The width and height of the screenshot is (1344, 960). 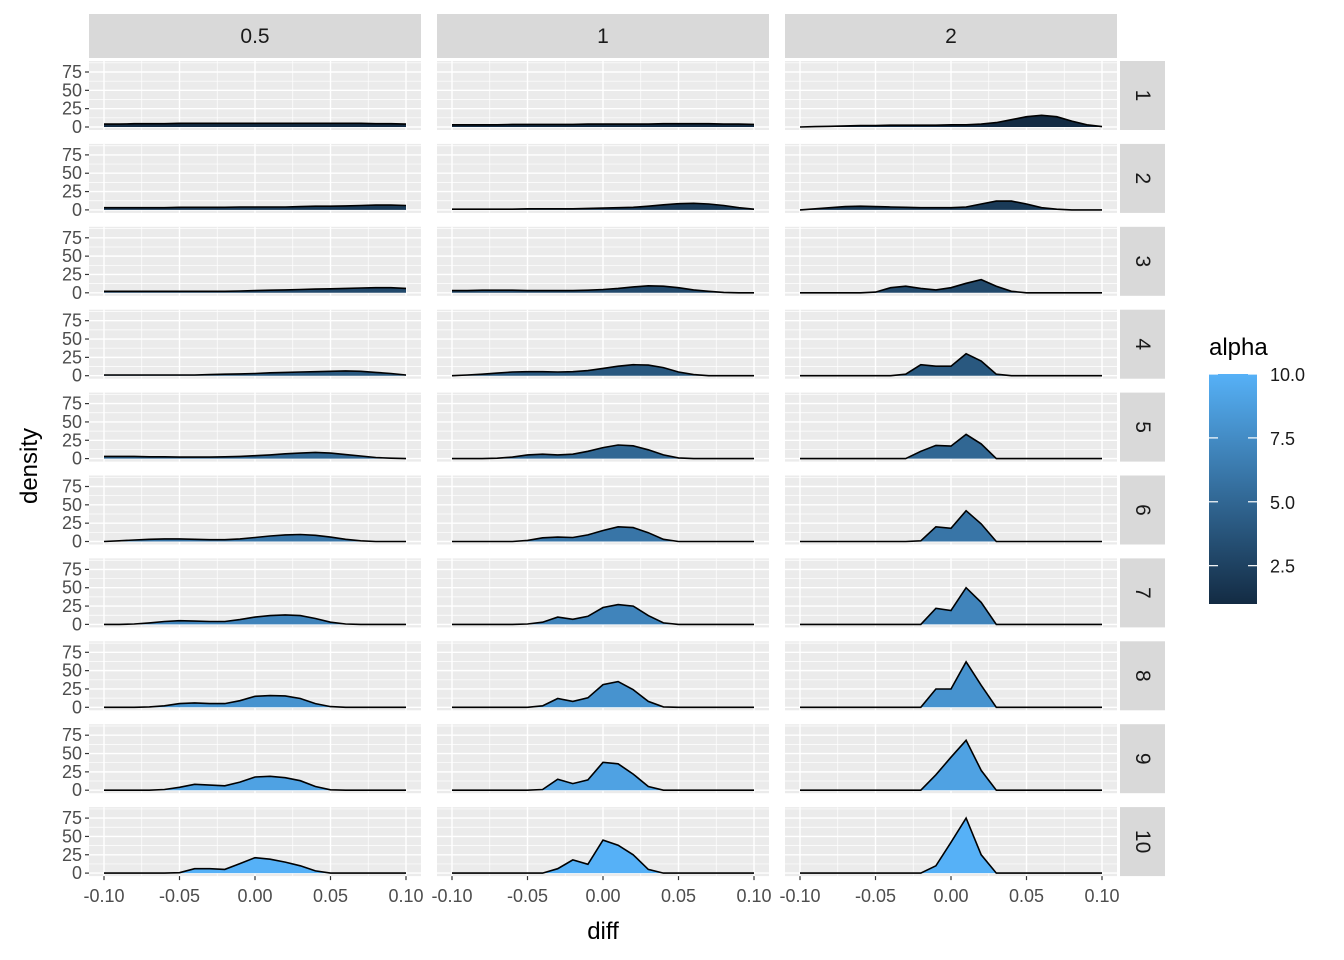 I want to click on legend-tick-label: 5.0, so click(x=1282, y=503).